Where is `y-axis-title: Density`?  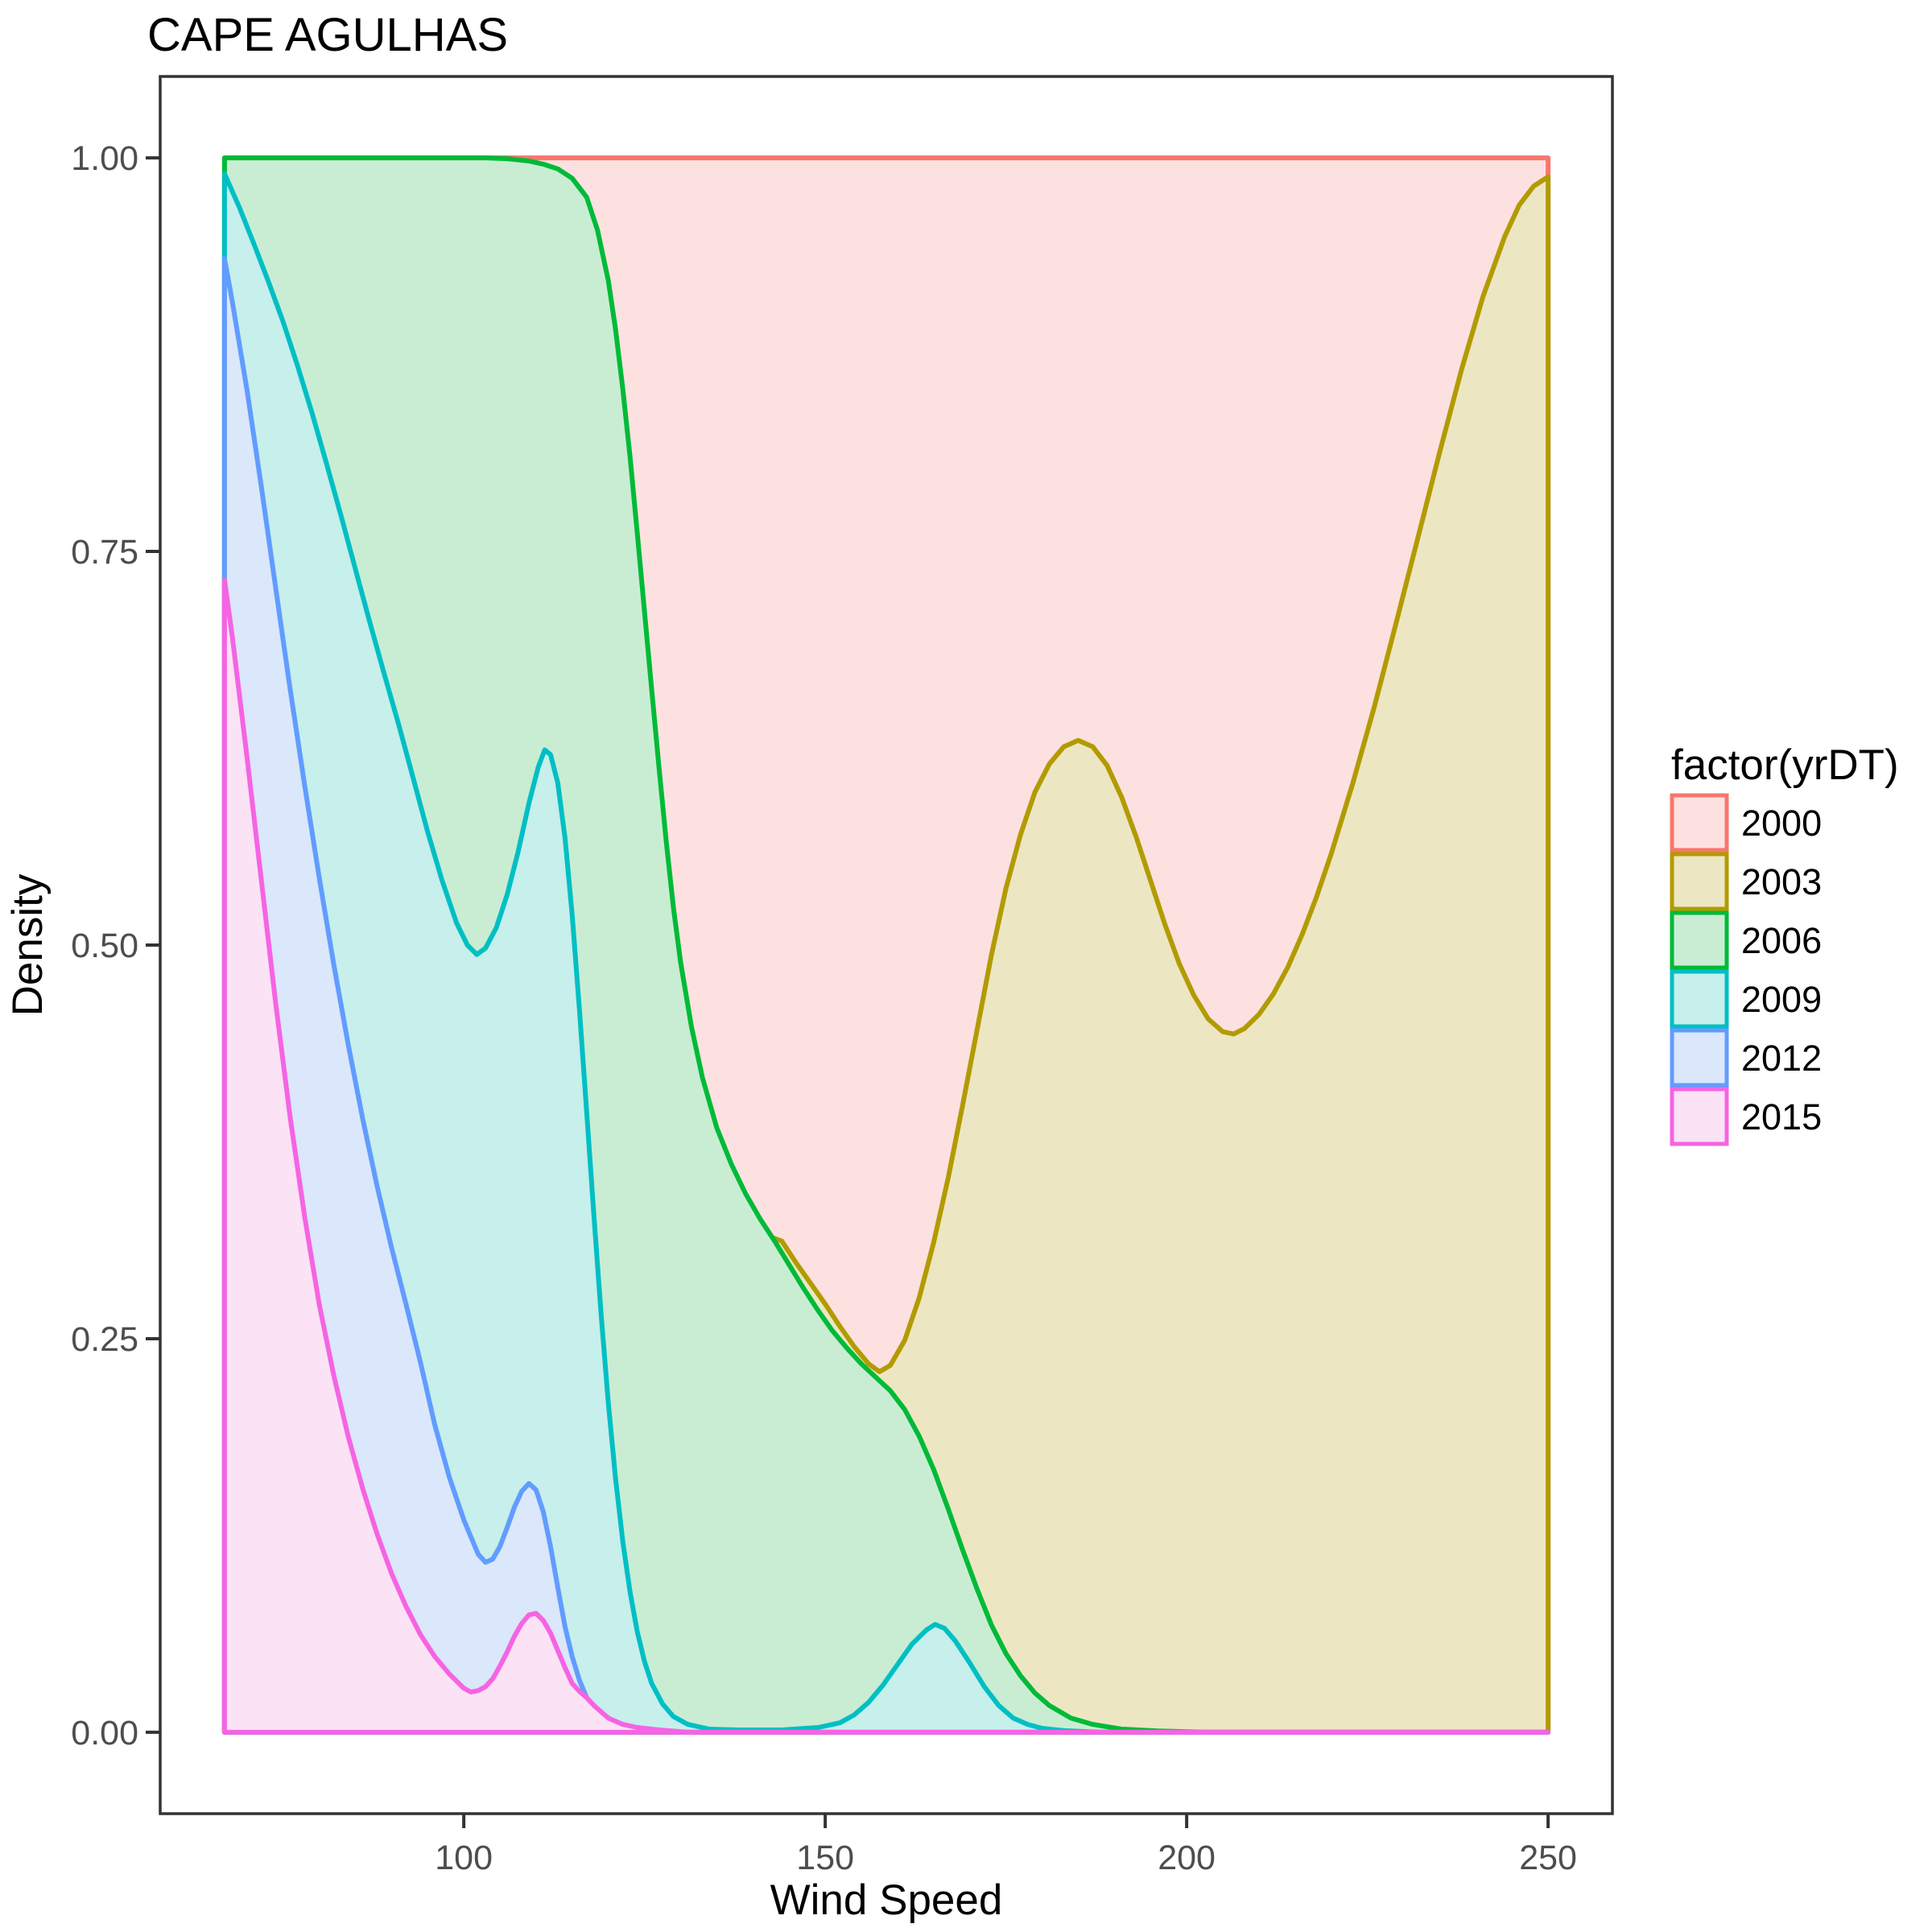 y-axis-title: Density is located at coordinates (28, 944).